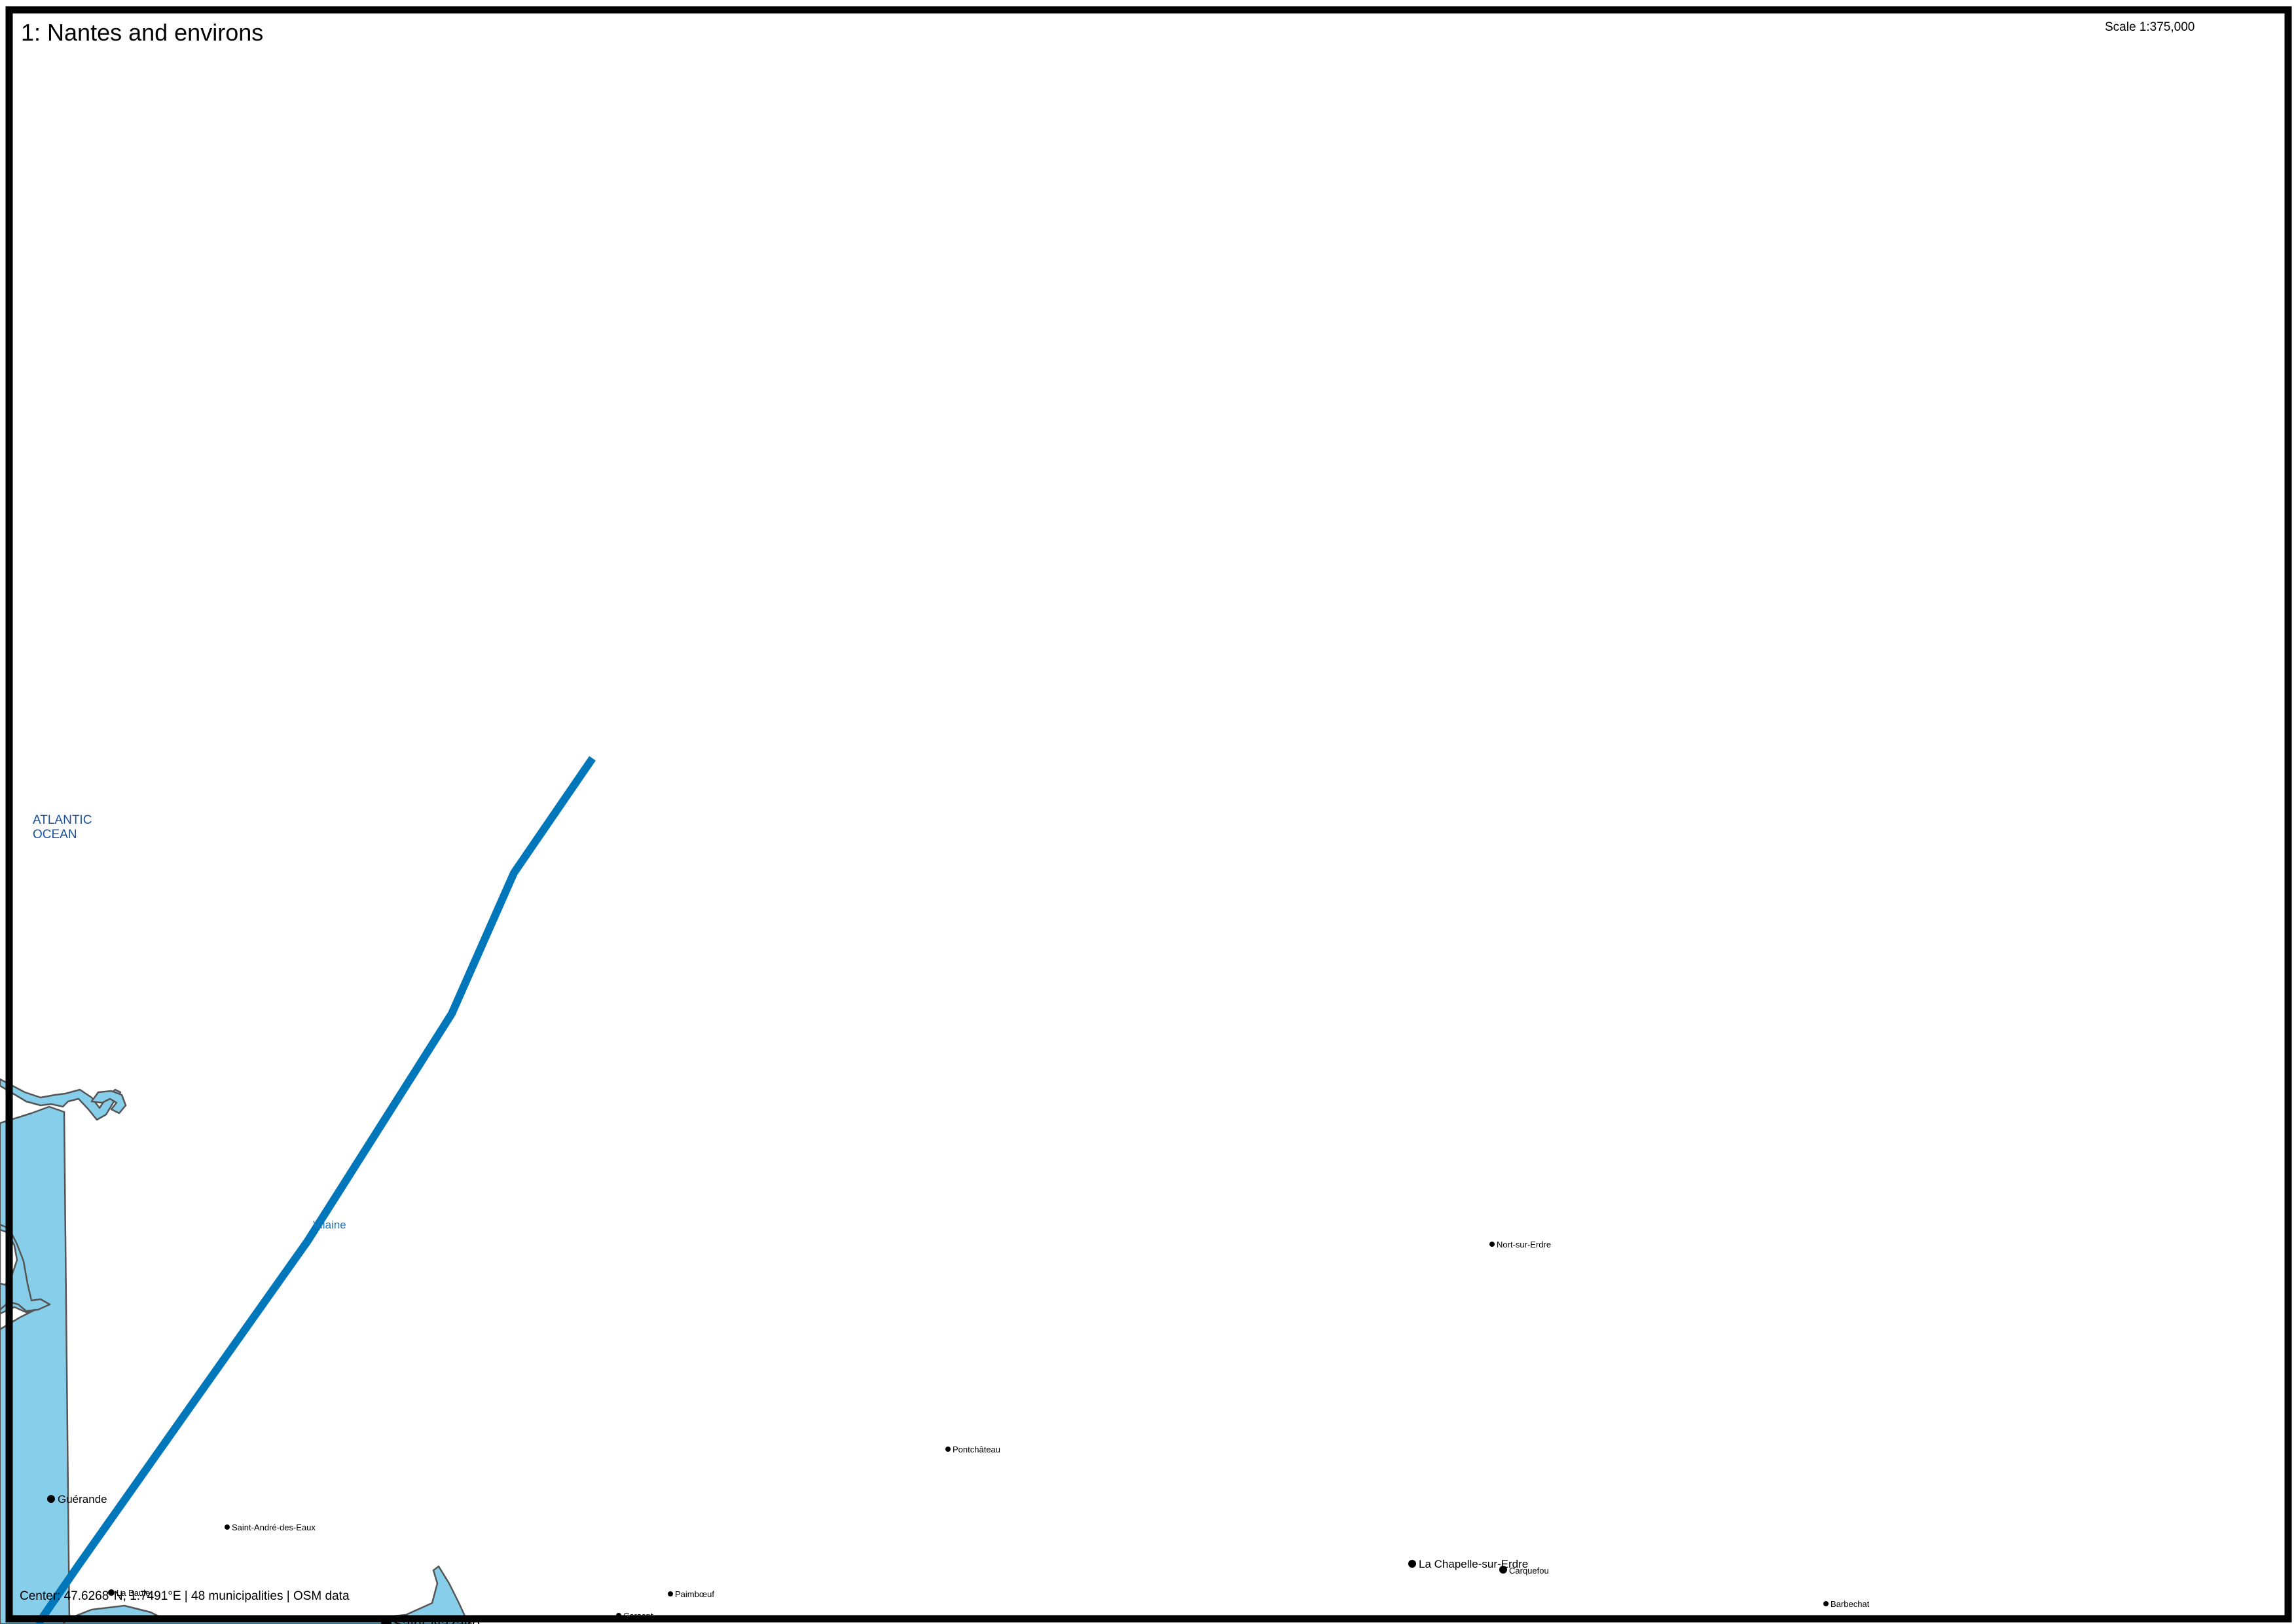  I want to click on place-label: Paimbœuf, so click(694, 1594).